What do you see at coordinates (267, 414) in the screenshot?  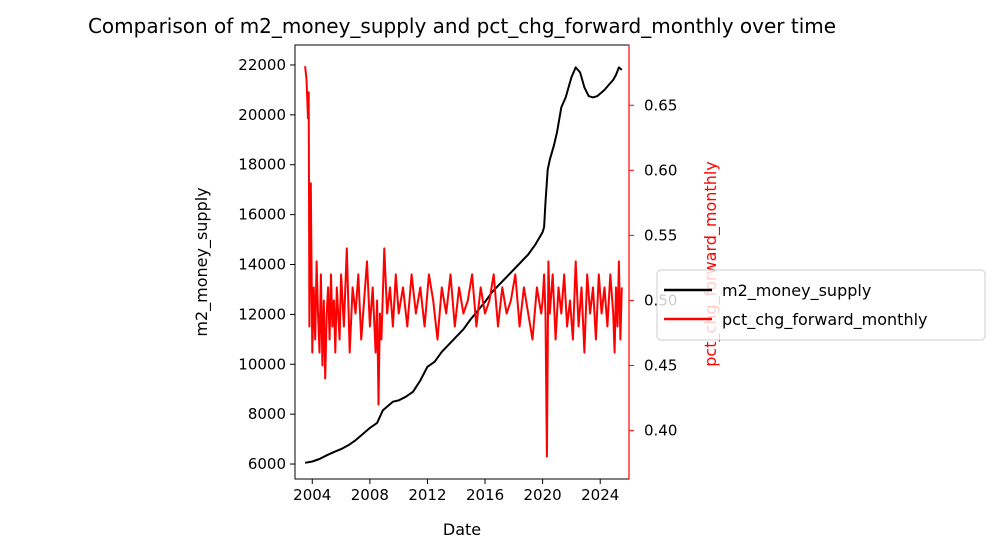 I see `y-left-tick-label: 8000` at bounding box center [267, 414].